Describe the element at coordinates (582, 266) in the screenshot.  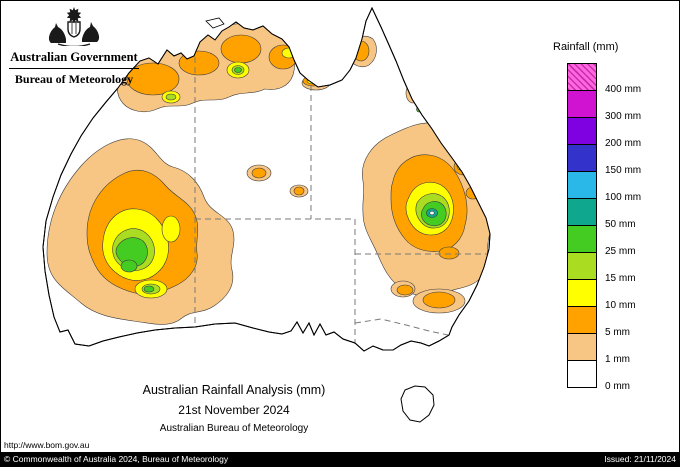
I see `legend-swatch-15mm` at that location.